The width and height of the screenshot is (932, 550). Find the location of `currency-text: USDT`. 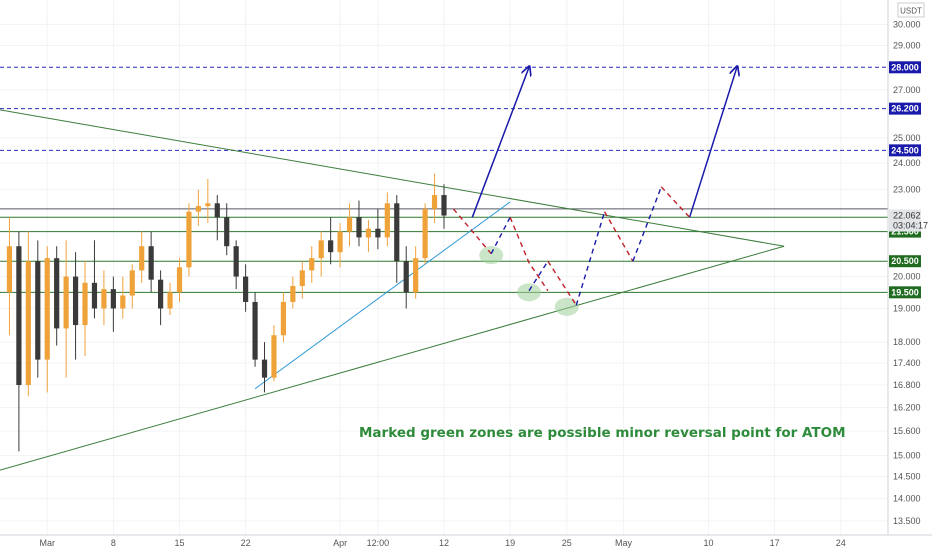

currency-text: USDT is located at coordinates (911, 11).